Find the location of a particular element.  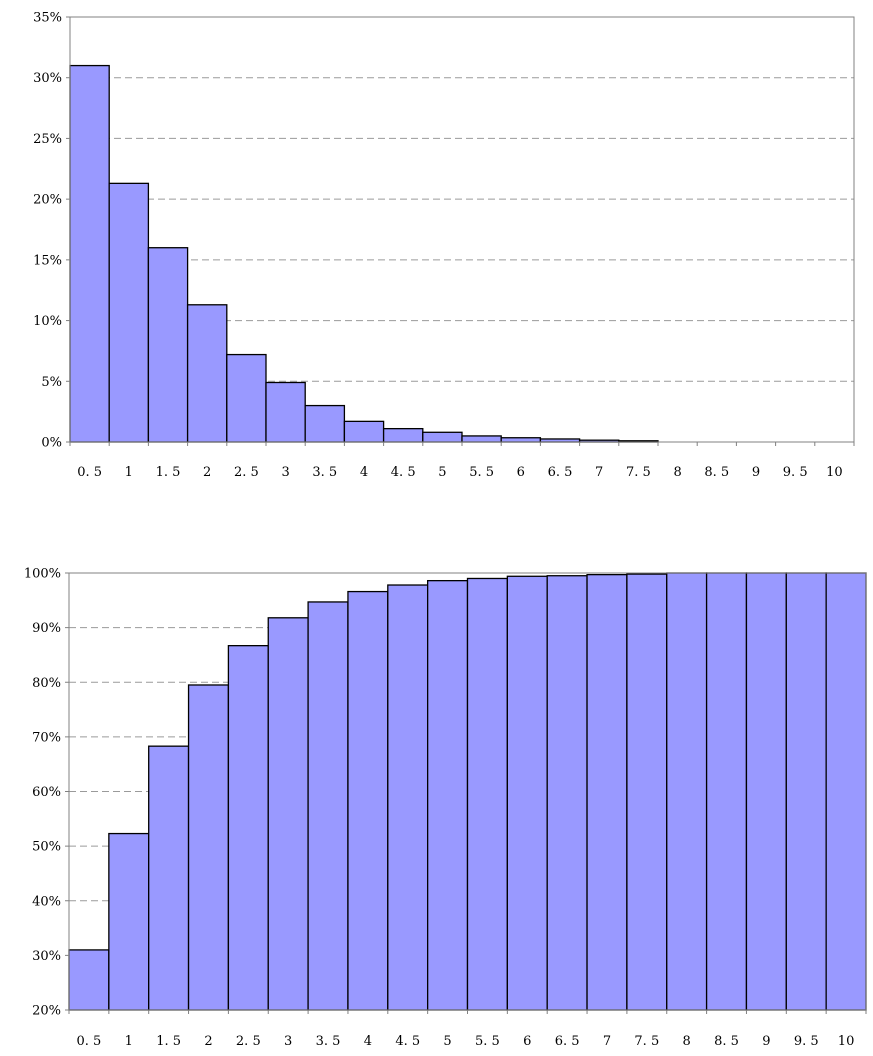

bar-8.5 is located at coordinates (726, 791).